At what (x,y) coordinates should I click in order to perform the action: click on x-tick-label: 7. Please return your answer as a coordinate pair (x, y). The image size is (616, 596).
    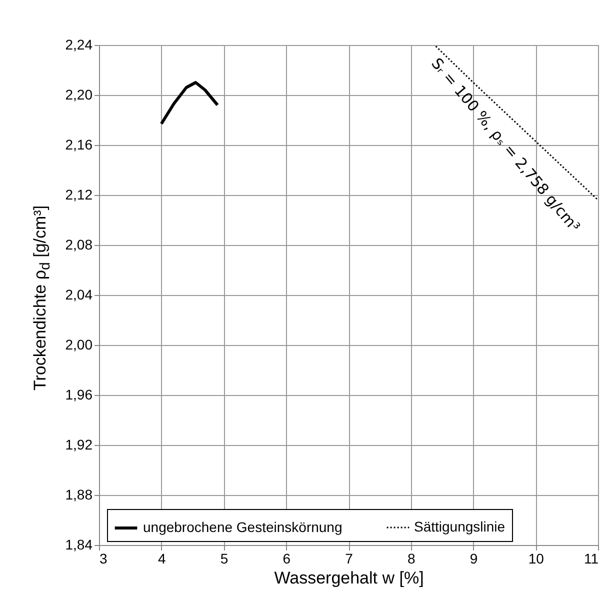
    Looking at the image, I should click on (349, 558).